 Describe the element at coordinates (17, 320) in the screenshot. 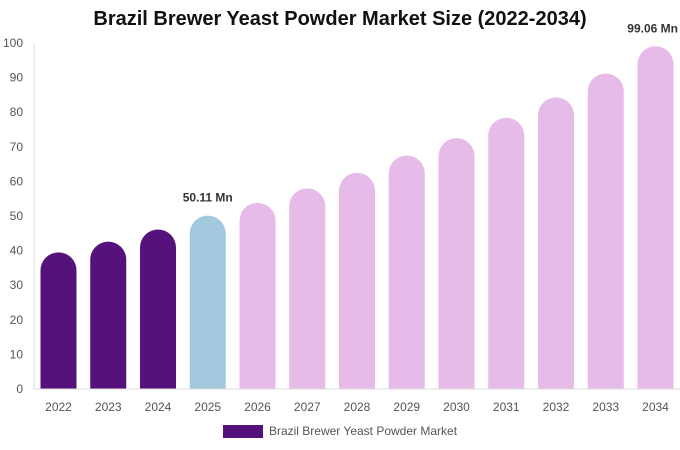

I see `y-tick-label: 20` at that location.